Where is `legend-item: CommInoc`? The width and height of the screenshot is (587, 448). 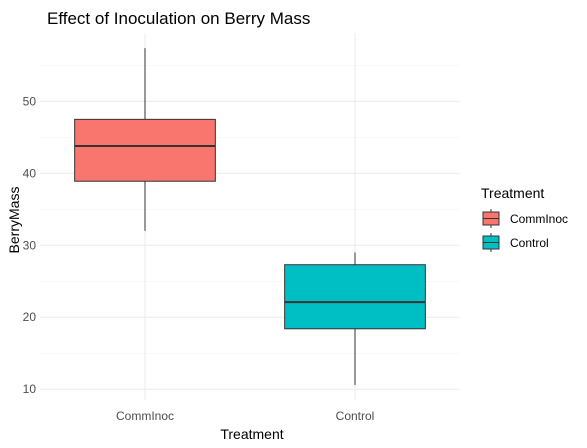 legend-item: CommInoc is located at coordinates (525, 218).